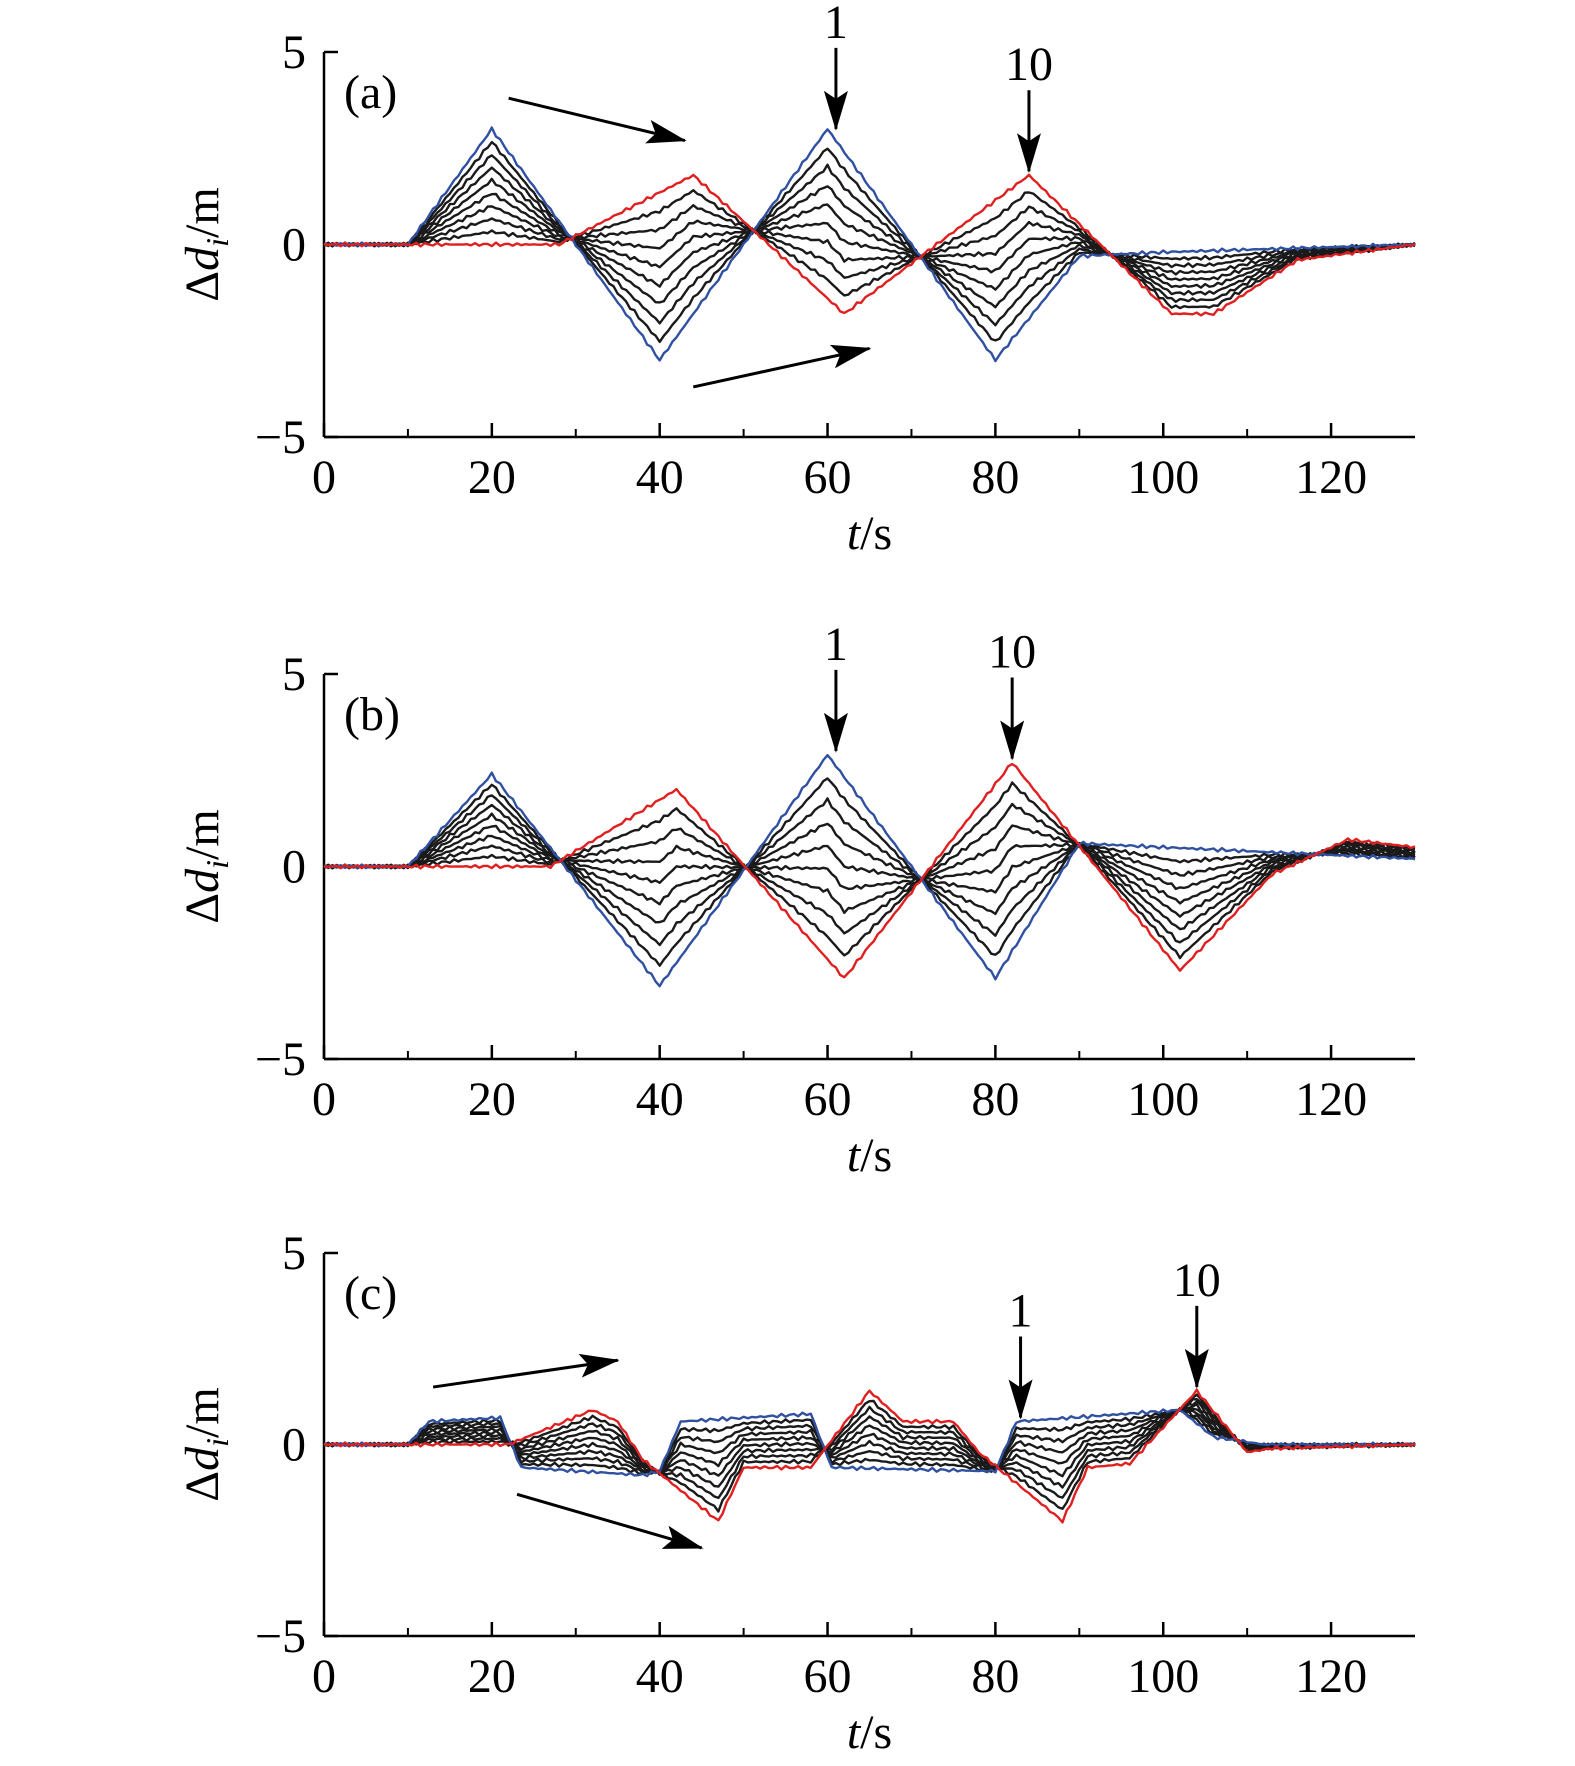 This screenshot has width=1575, height=1766. I want to click on panel-label: (b), so click(372, 714).